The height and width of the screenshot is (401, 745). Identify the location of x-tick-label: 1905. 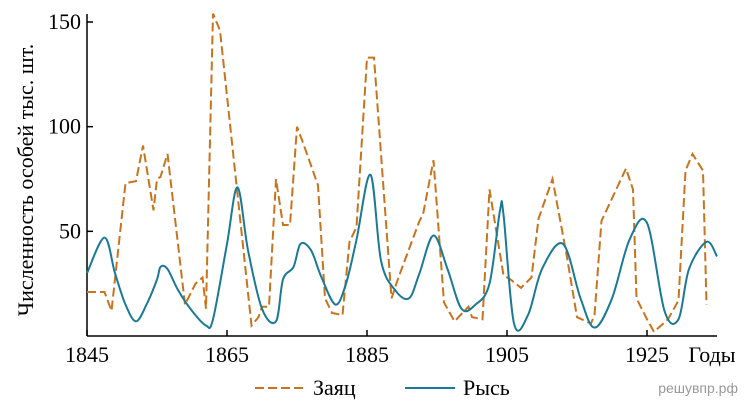
(507, 354).